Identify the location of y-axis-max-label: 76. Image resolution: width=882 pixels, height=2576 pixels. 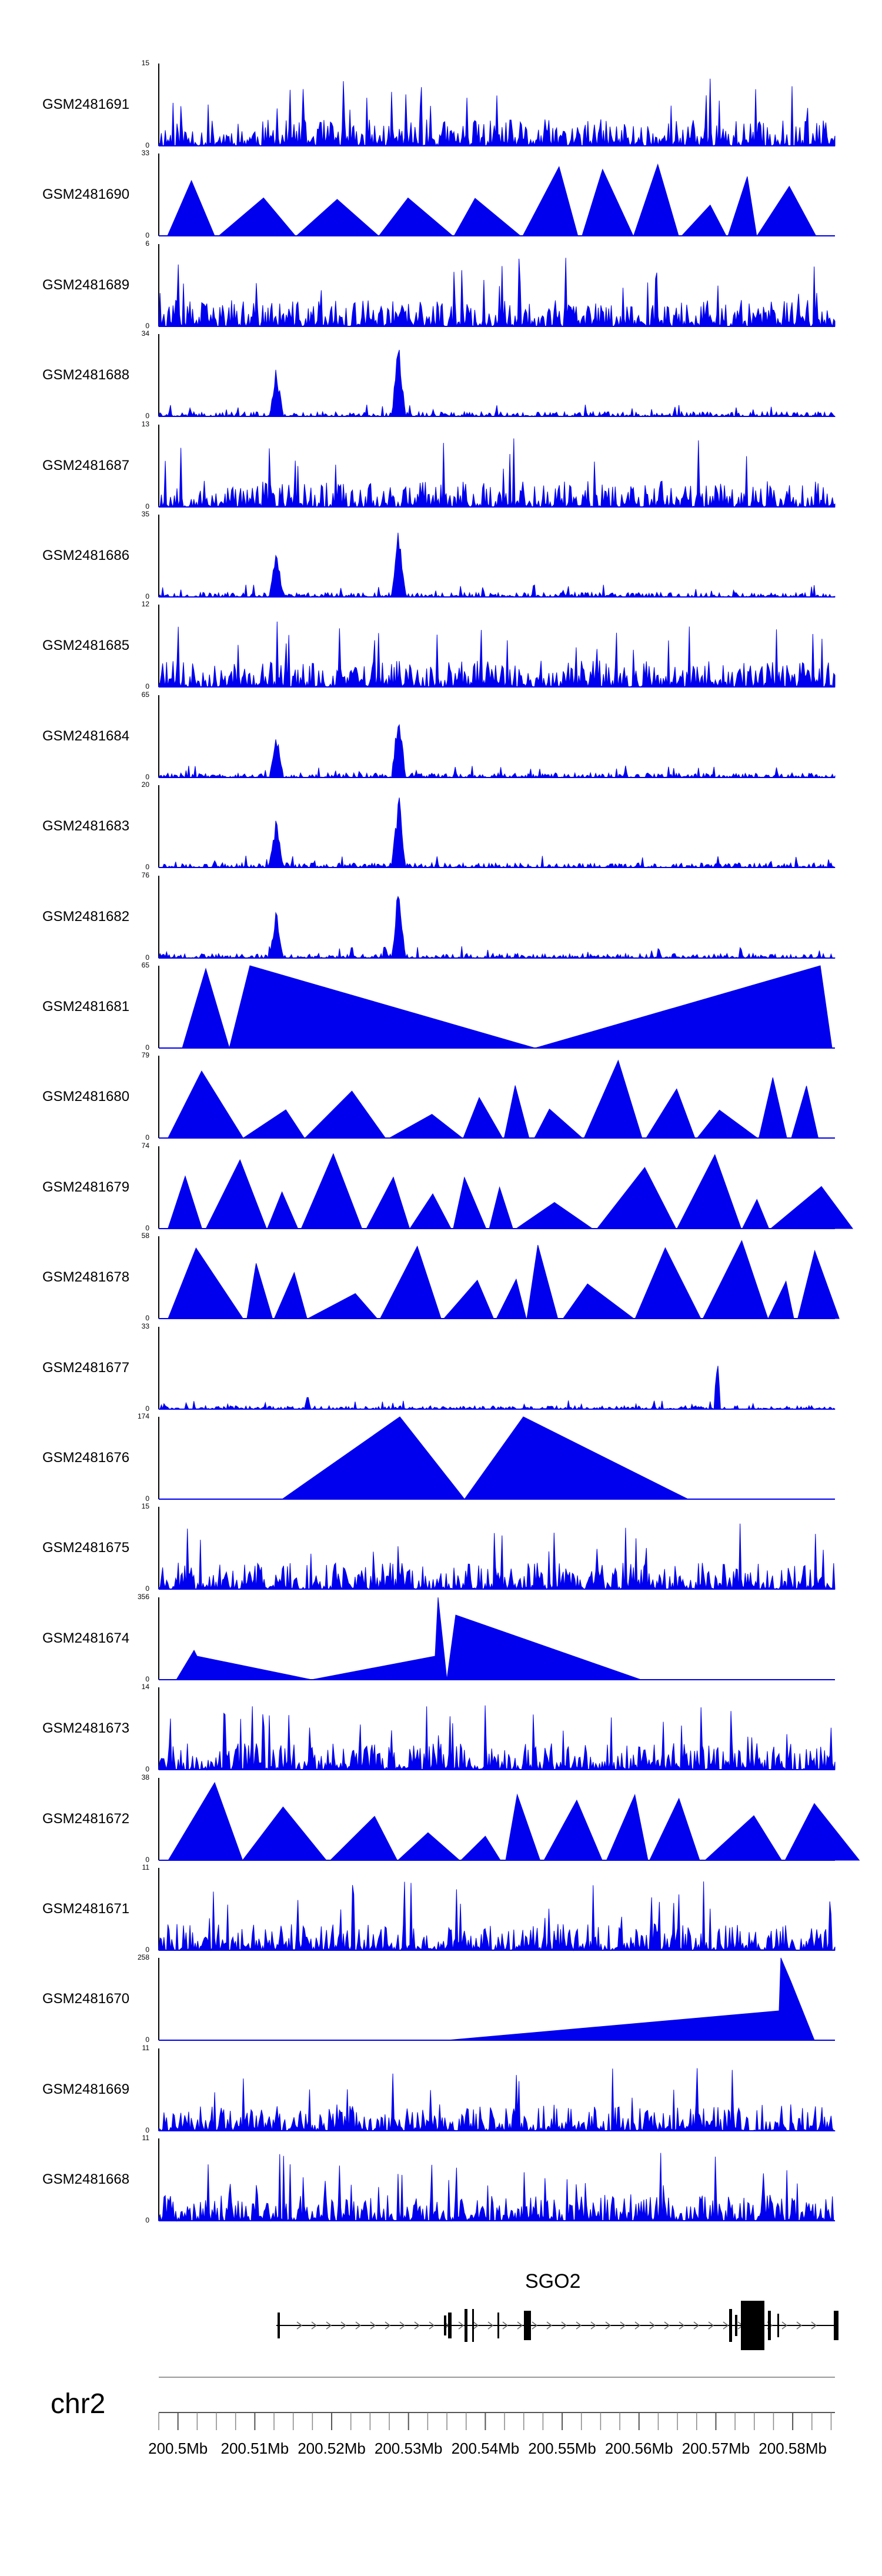
(145, 874).